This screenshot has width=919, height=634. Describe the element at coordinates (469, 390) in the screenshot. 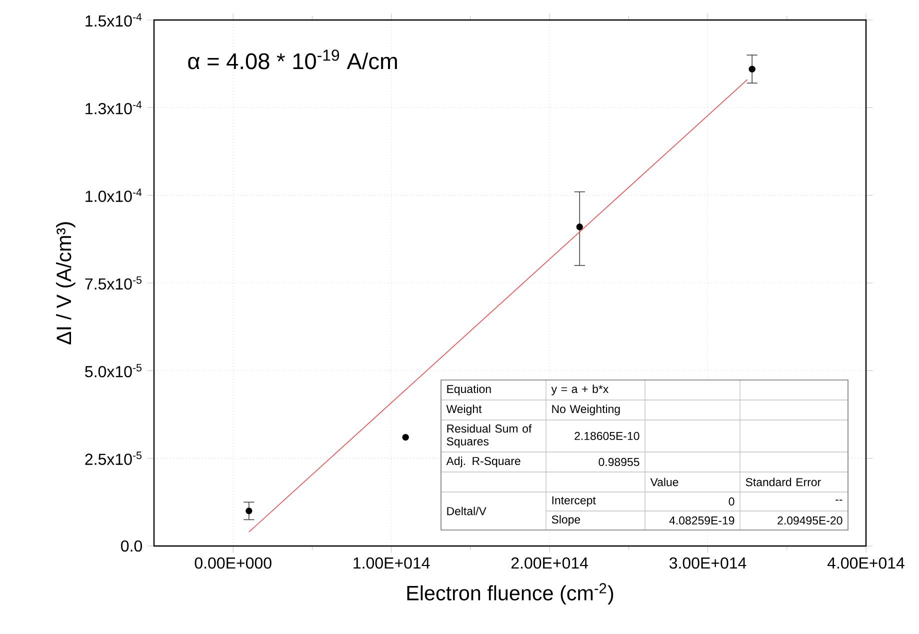

I see `annotation: Equation` at that location.